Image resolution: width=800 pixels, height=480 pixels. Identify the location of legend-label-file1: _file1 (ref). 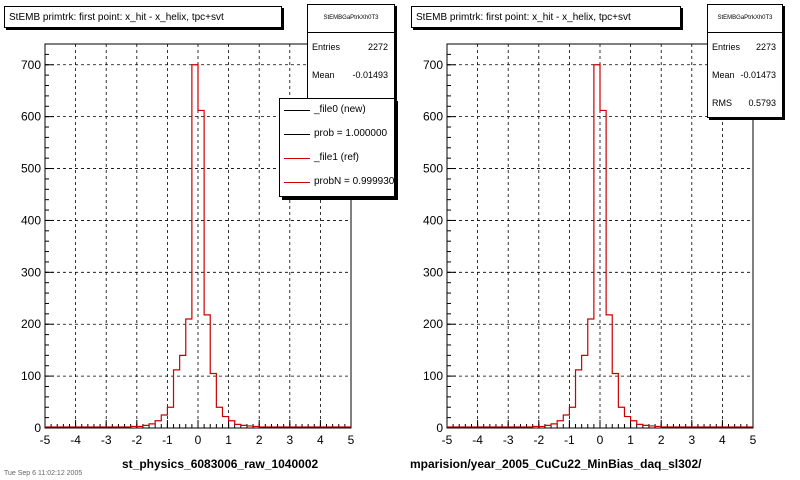
(337, 157).